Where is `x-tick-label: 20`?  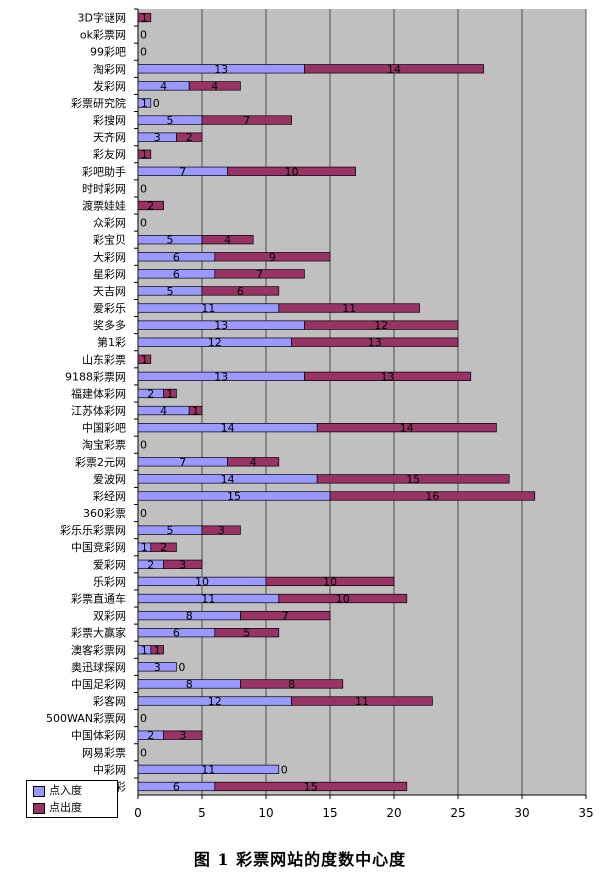
x-tick-label: 20 is located at coordinates (393, 813).